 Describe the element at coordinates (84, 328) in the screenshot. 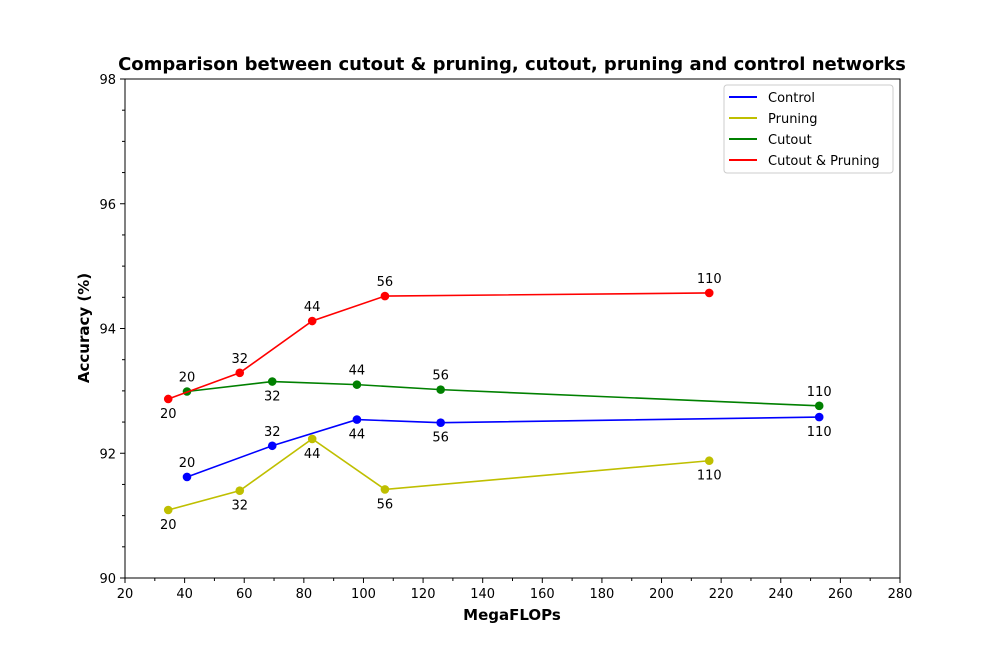

I see `y-axis-label: Accuracy (%)` at that location.